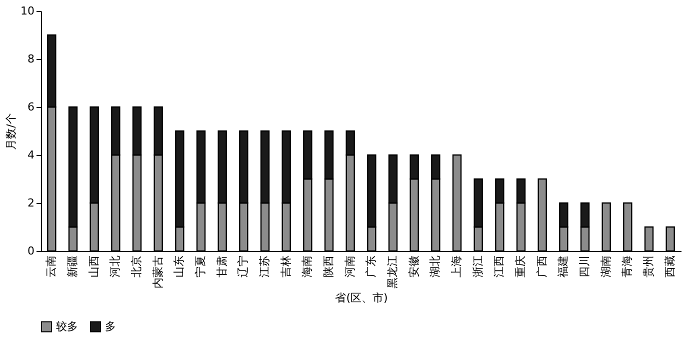 The width and height of the screenshot is (700, 356). What do you see at coordinates (648, 267) in the screenshot?
I see `x-tick-label: 贵州` at bounding box center [648, 267].